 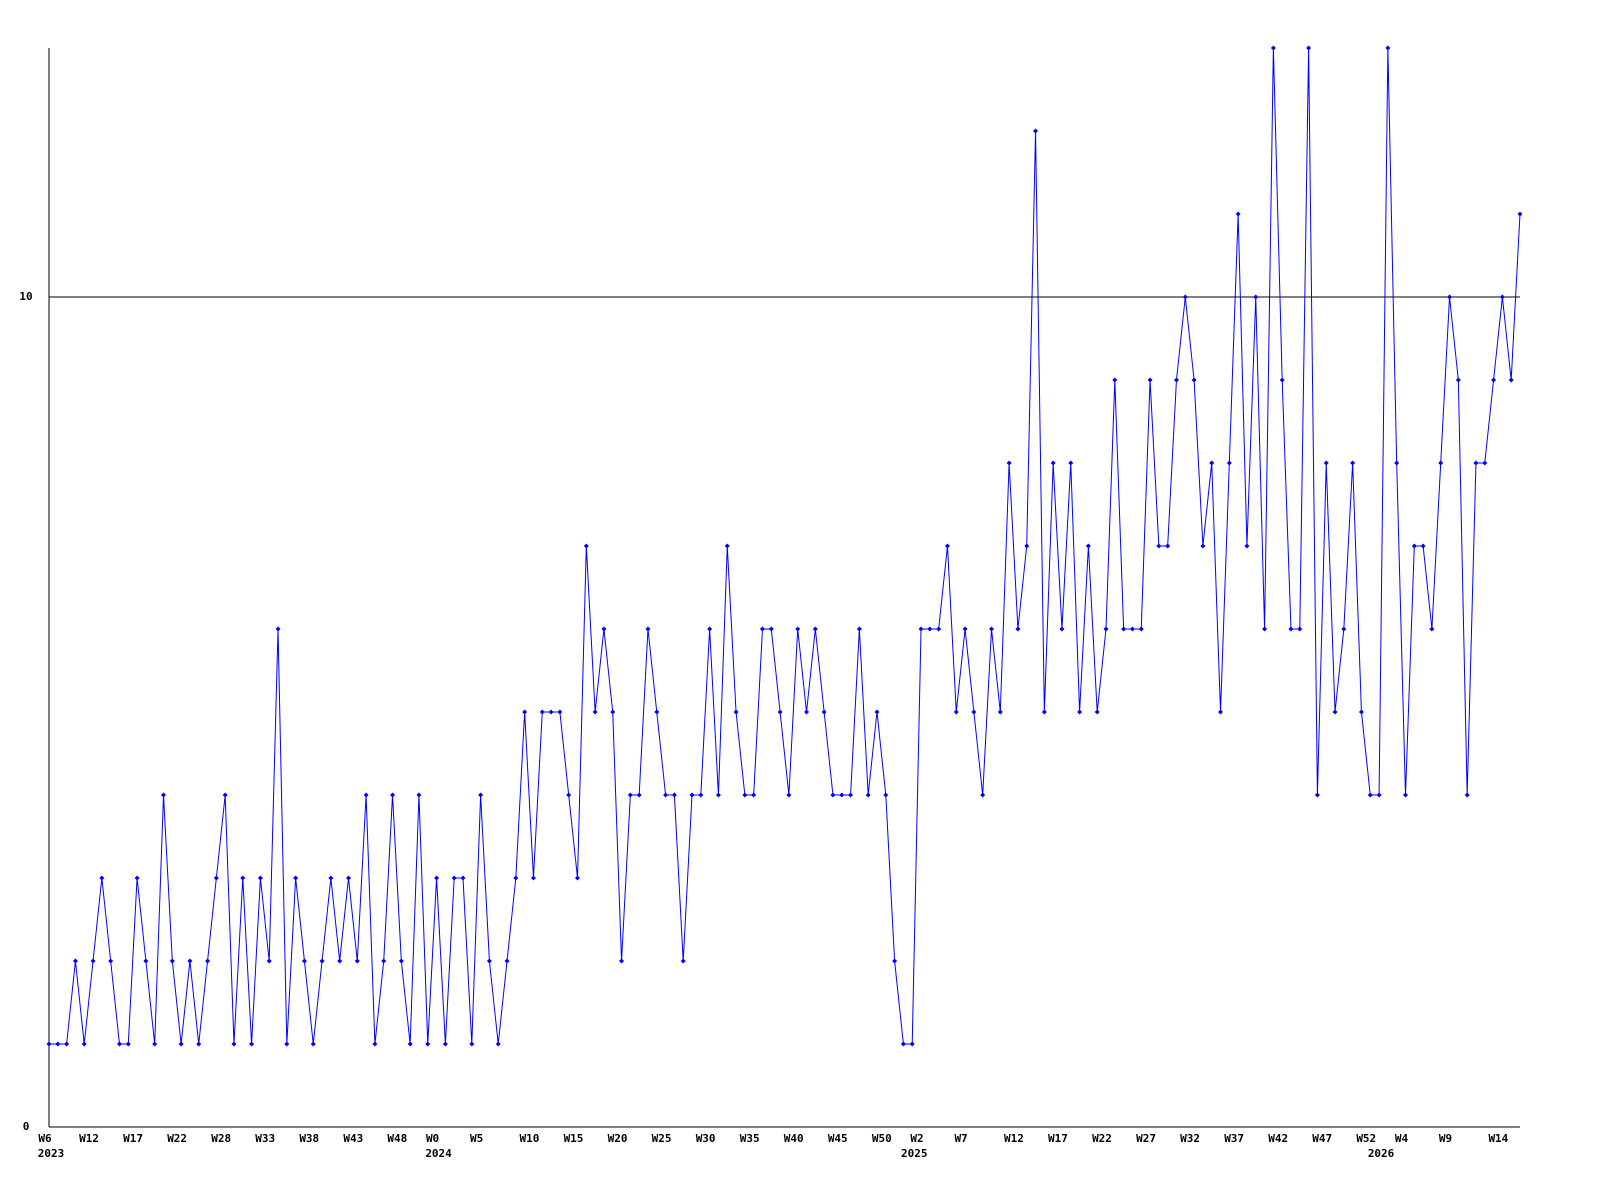 I want to click on x-year-label: 2024, so click(x=438, y=1153).